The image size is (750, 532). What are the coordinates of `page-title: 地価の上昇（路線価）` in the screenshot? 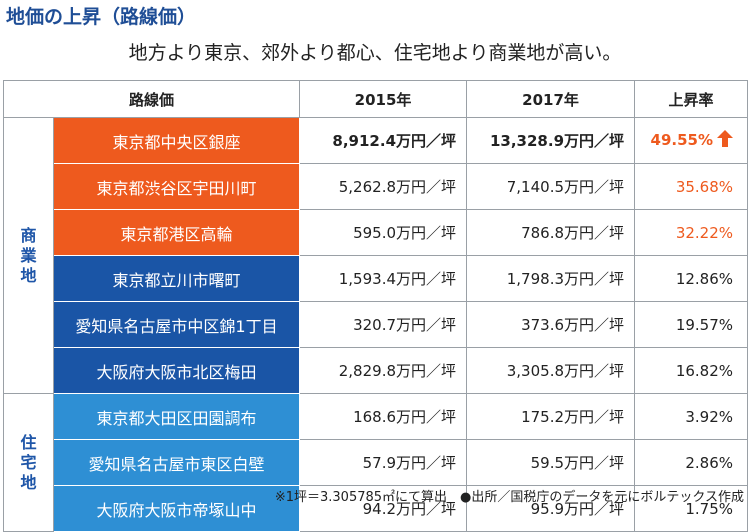 It's located at (101, 17).